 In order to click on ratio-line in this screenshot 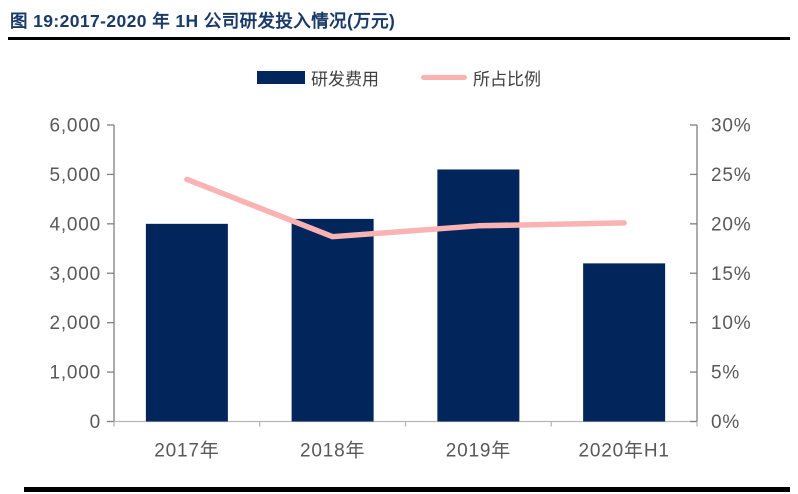, I will do `click(405, 208)`.